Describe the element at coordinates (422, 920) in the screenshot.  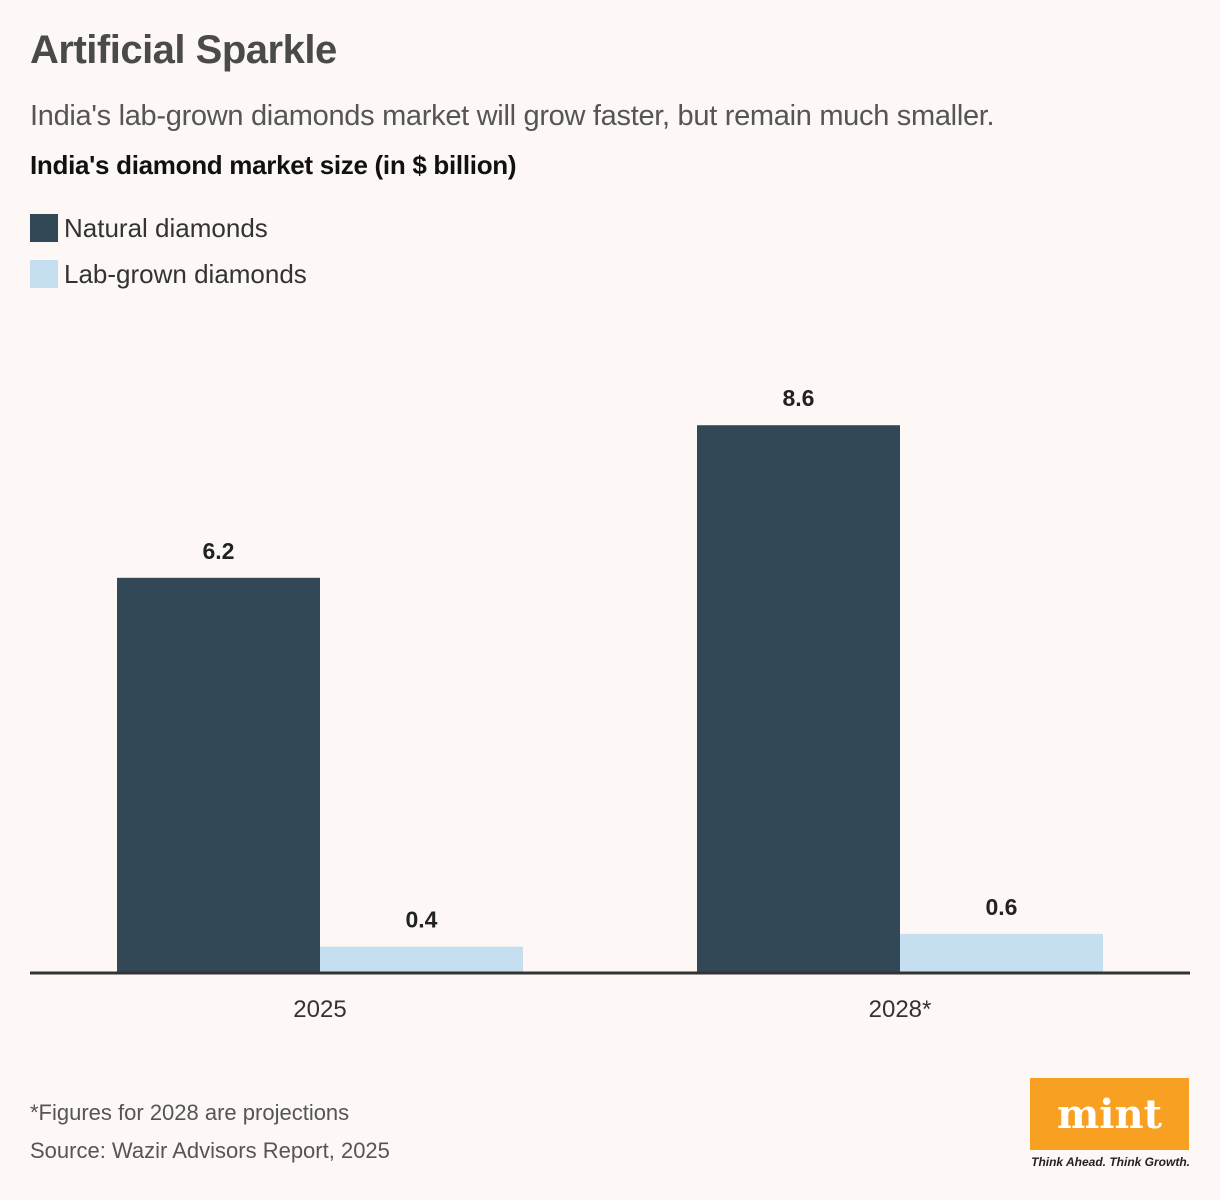
I see `data-label-lab-grown-diamonds-0: 0.4` at that location.